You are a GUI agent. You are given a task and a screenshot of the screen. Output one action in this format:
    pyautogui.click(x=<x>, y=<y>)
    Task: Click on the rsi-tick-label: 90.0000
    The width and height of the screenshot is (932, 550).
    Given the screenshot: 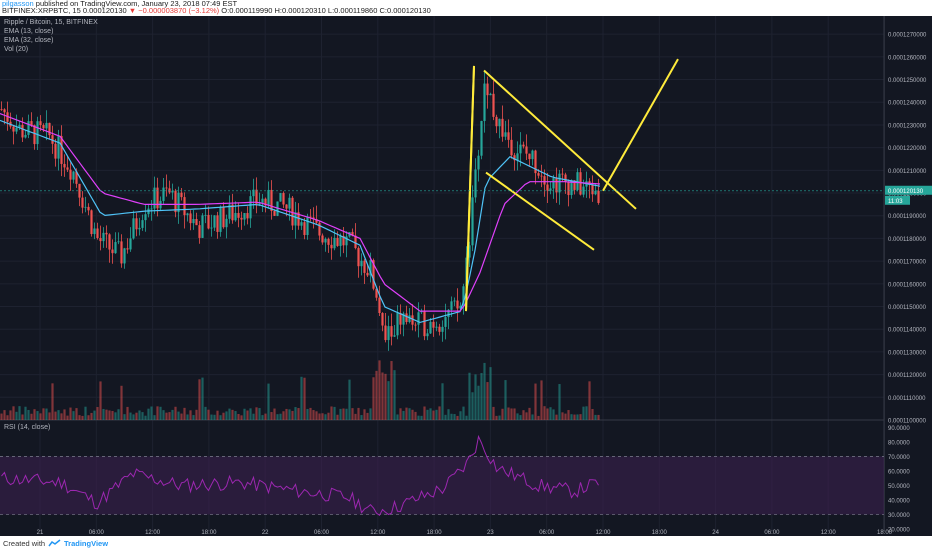 What is the action you would take?
    pyautogui.click(x=899, y=429)
    